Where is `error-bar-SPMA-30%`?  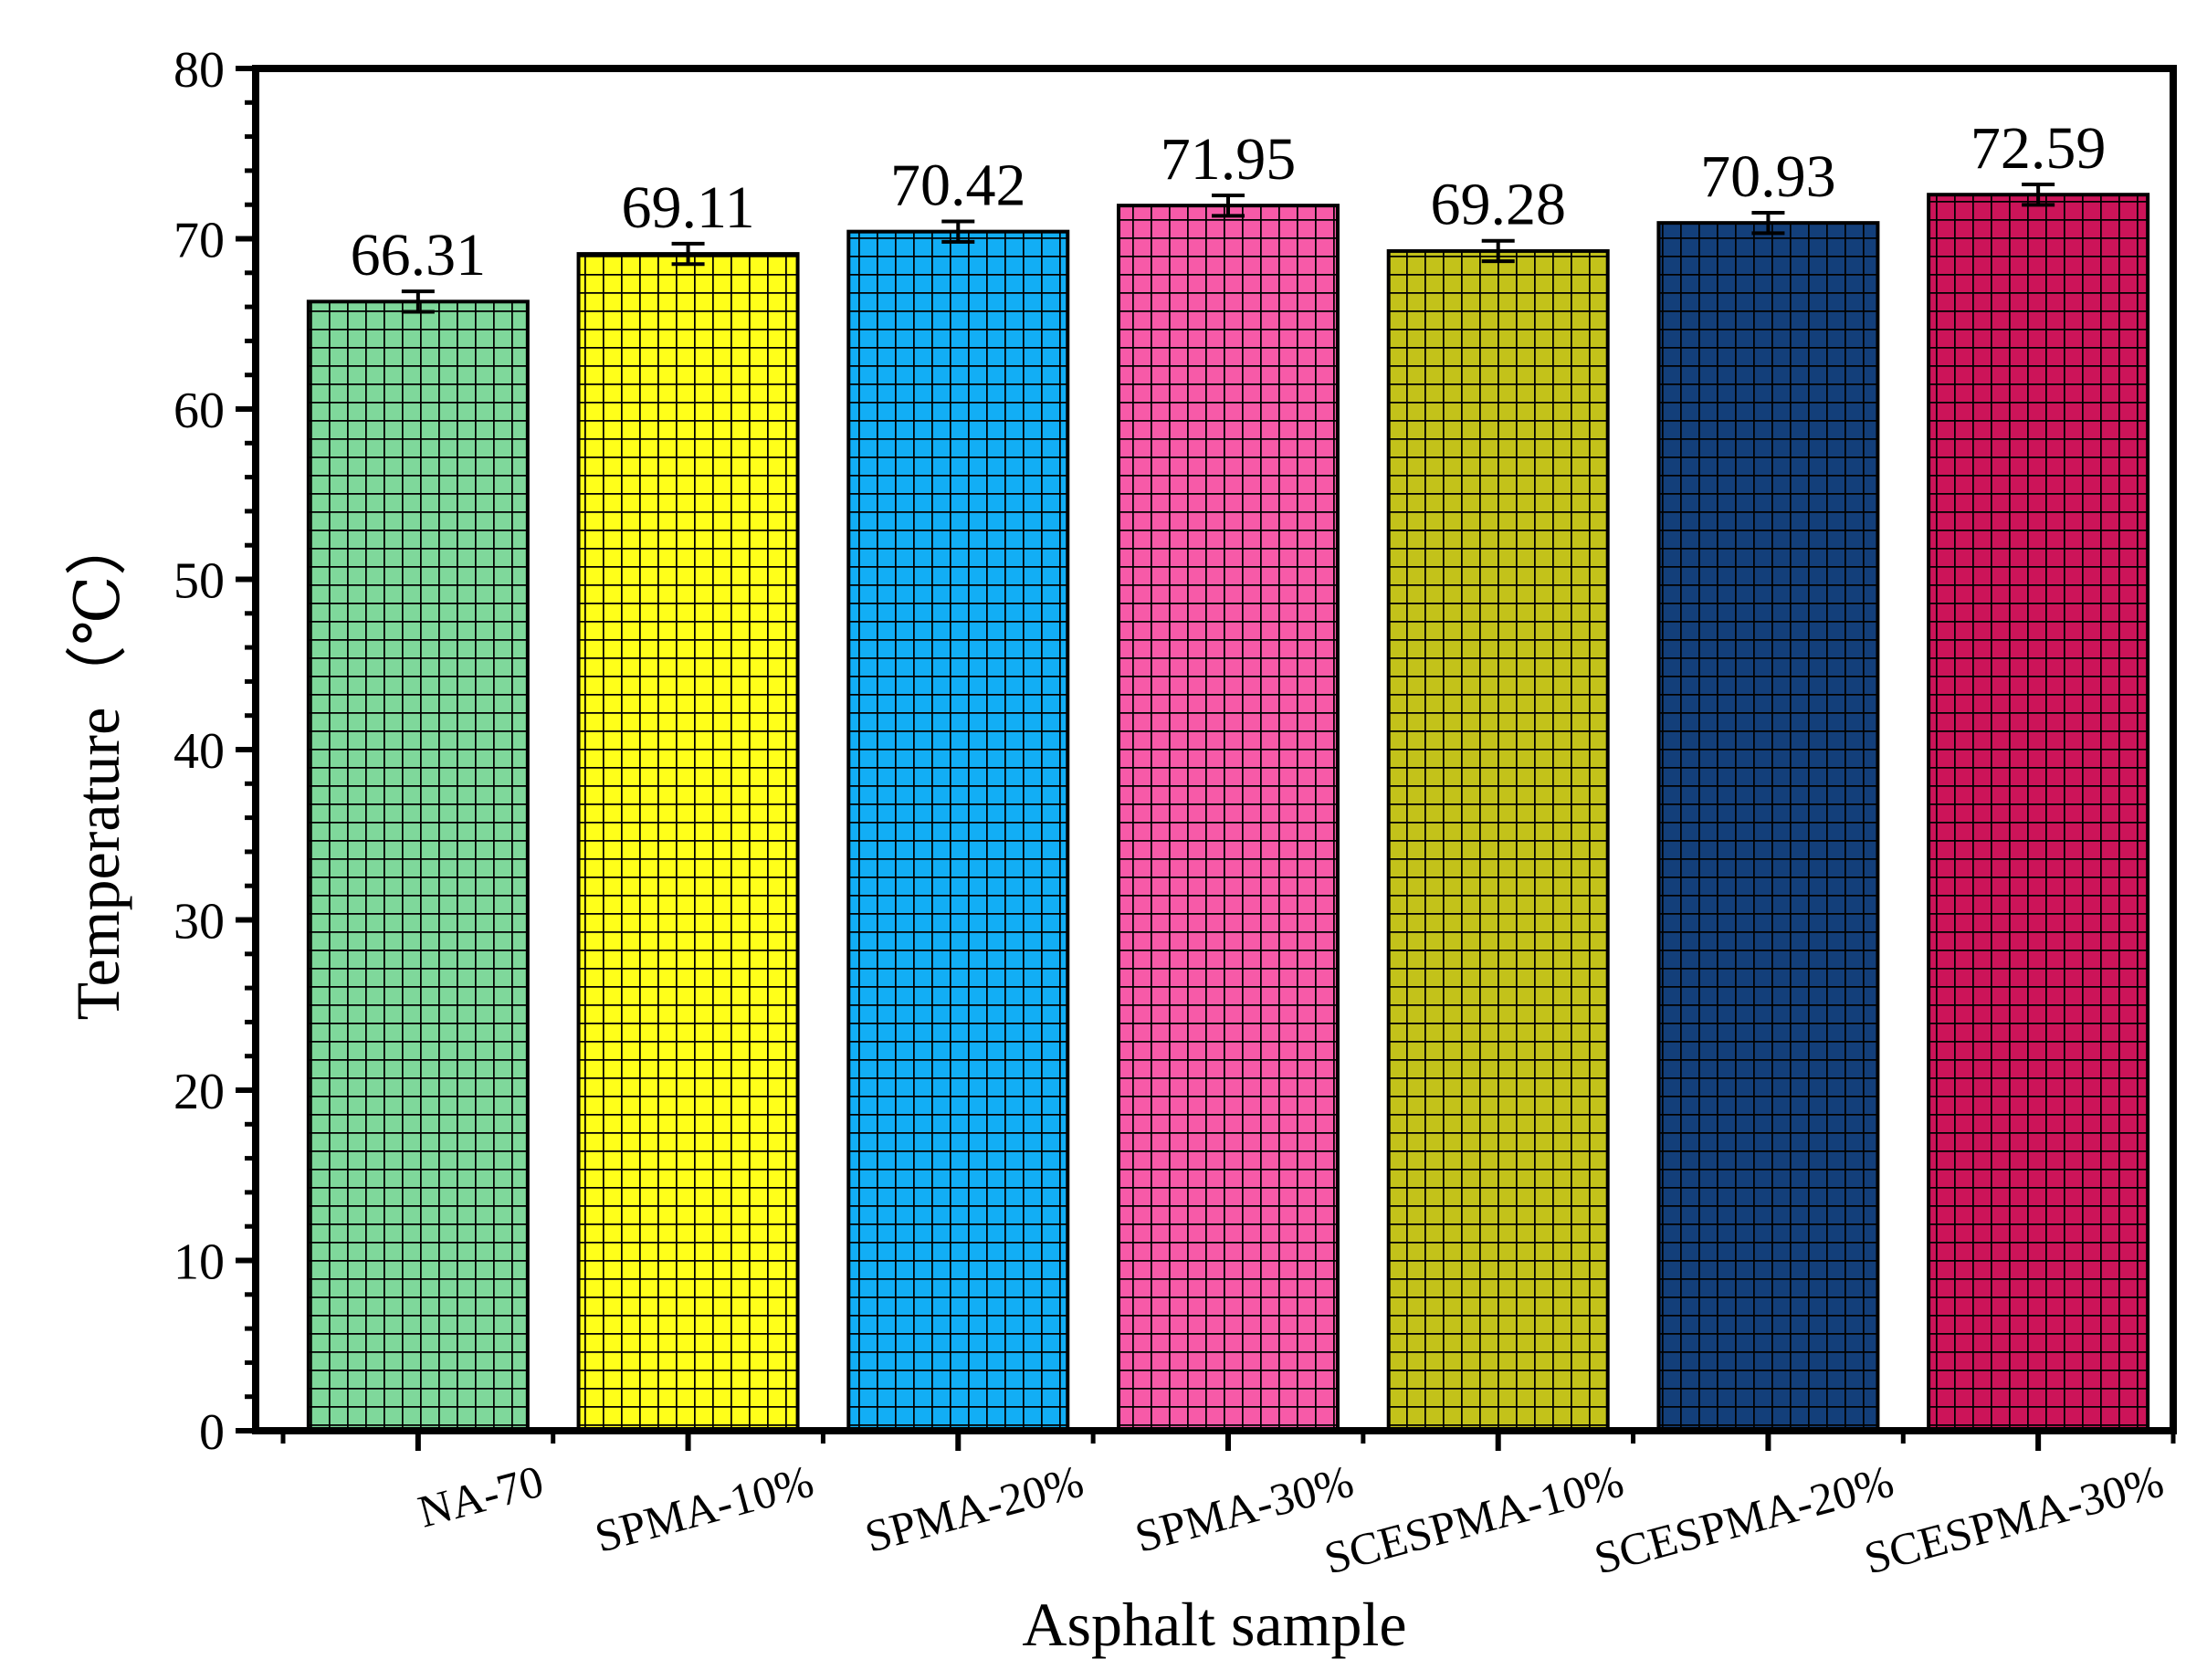 error-bar-SPMA-30% is located at coordinates (1228, 205).